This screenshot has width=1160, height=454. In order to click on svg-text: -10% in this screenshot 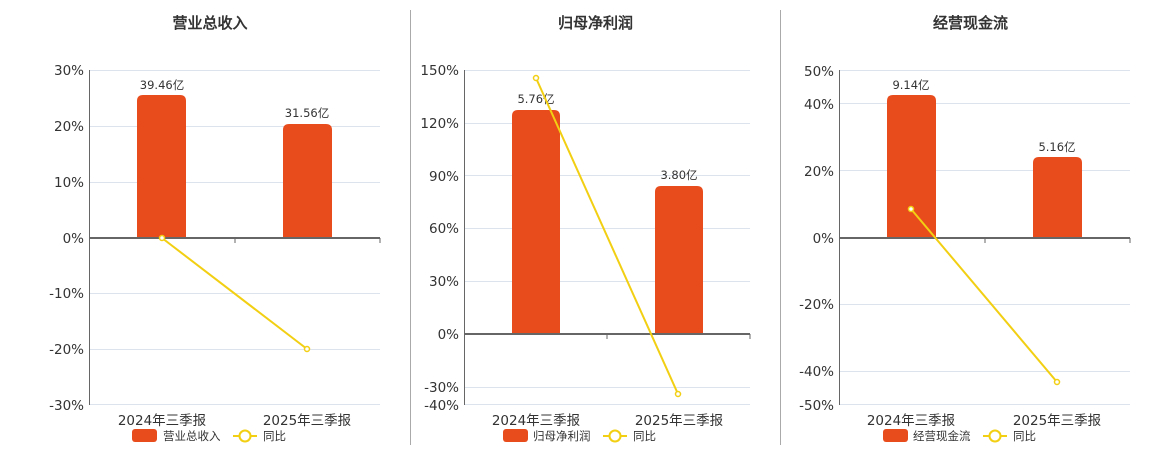, I will do `click(66, 294)`.